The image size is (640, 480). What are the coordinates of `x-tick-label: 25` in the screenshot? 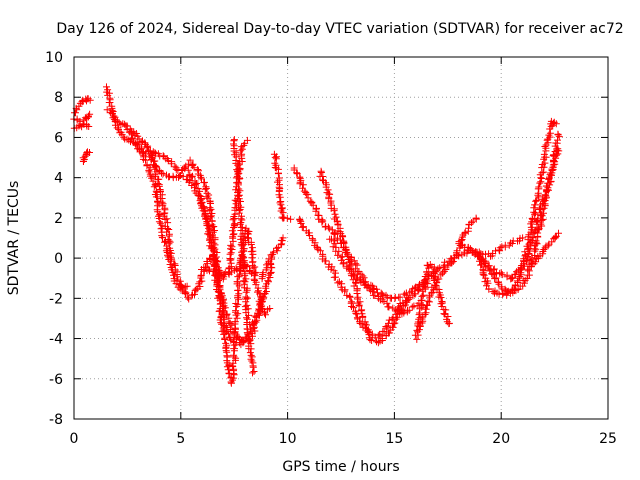 It's located at (608, 439).